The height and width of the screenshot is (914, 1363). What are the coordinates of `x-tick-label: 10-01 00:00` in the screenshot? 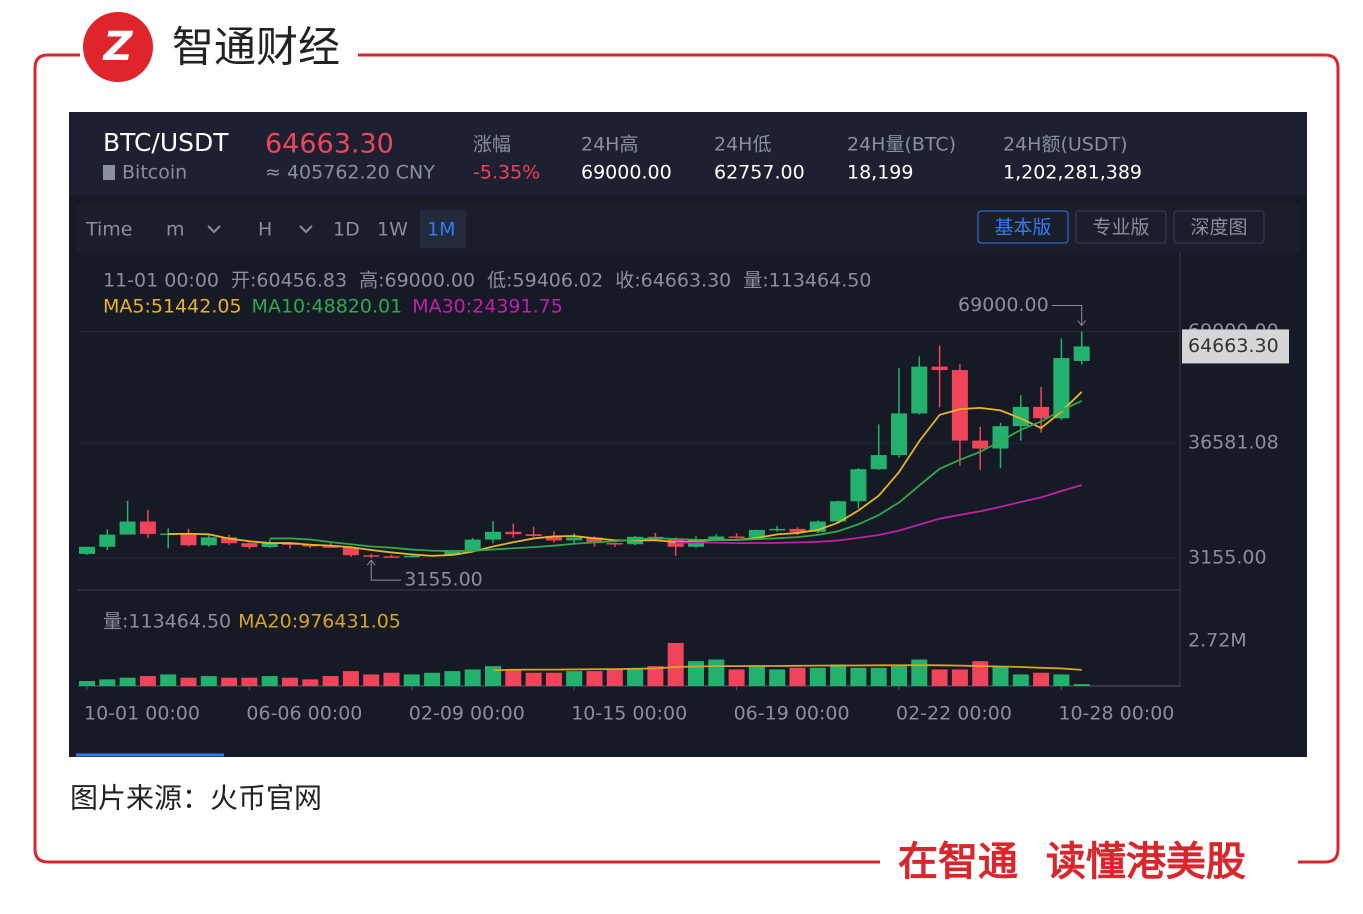 It's located at (142, 714).